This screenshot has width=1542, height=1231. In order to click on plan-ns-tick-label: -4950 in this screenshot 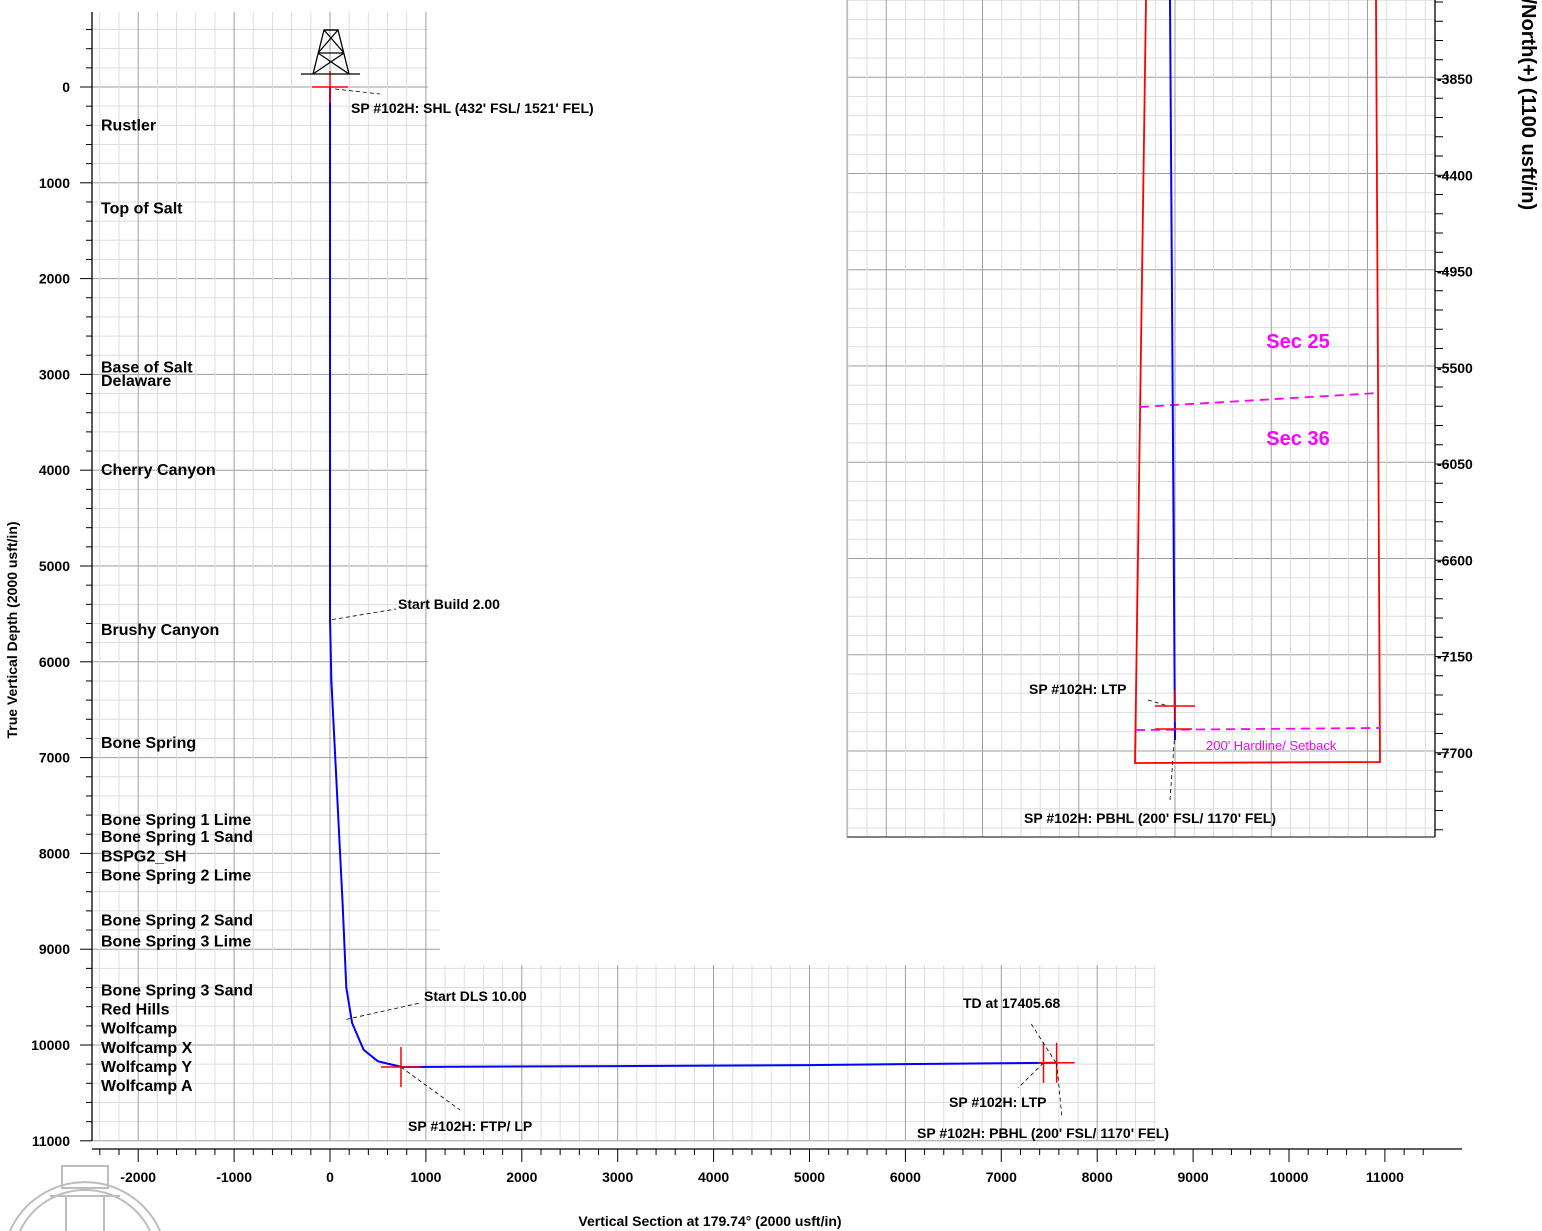, I will do `click(1455, 272)`.